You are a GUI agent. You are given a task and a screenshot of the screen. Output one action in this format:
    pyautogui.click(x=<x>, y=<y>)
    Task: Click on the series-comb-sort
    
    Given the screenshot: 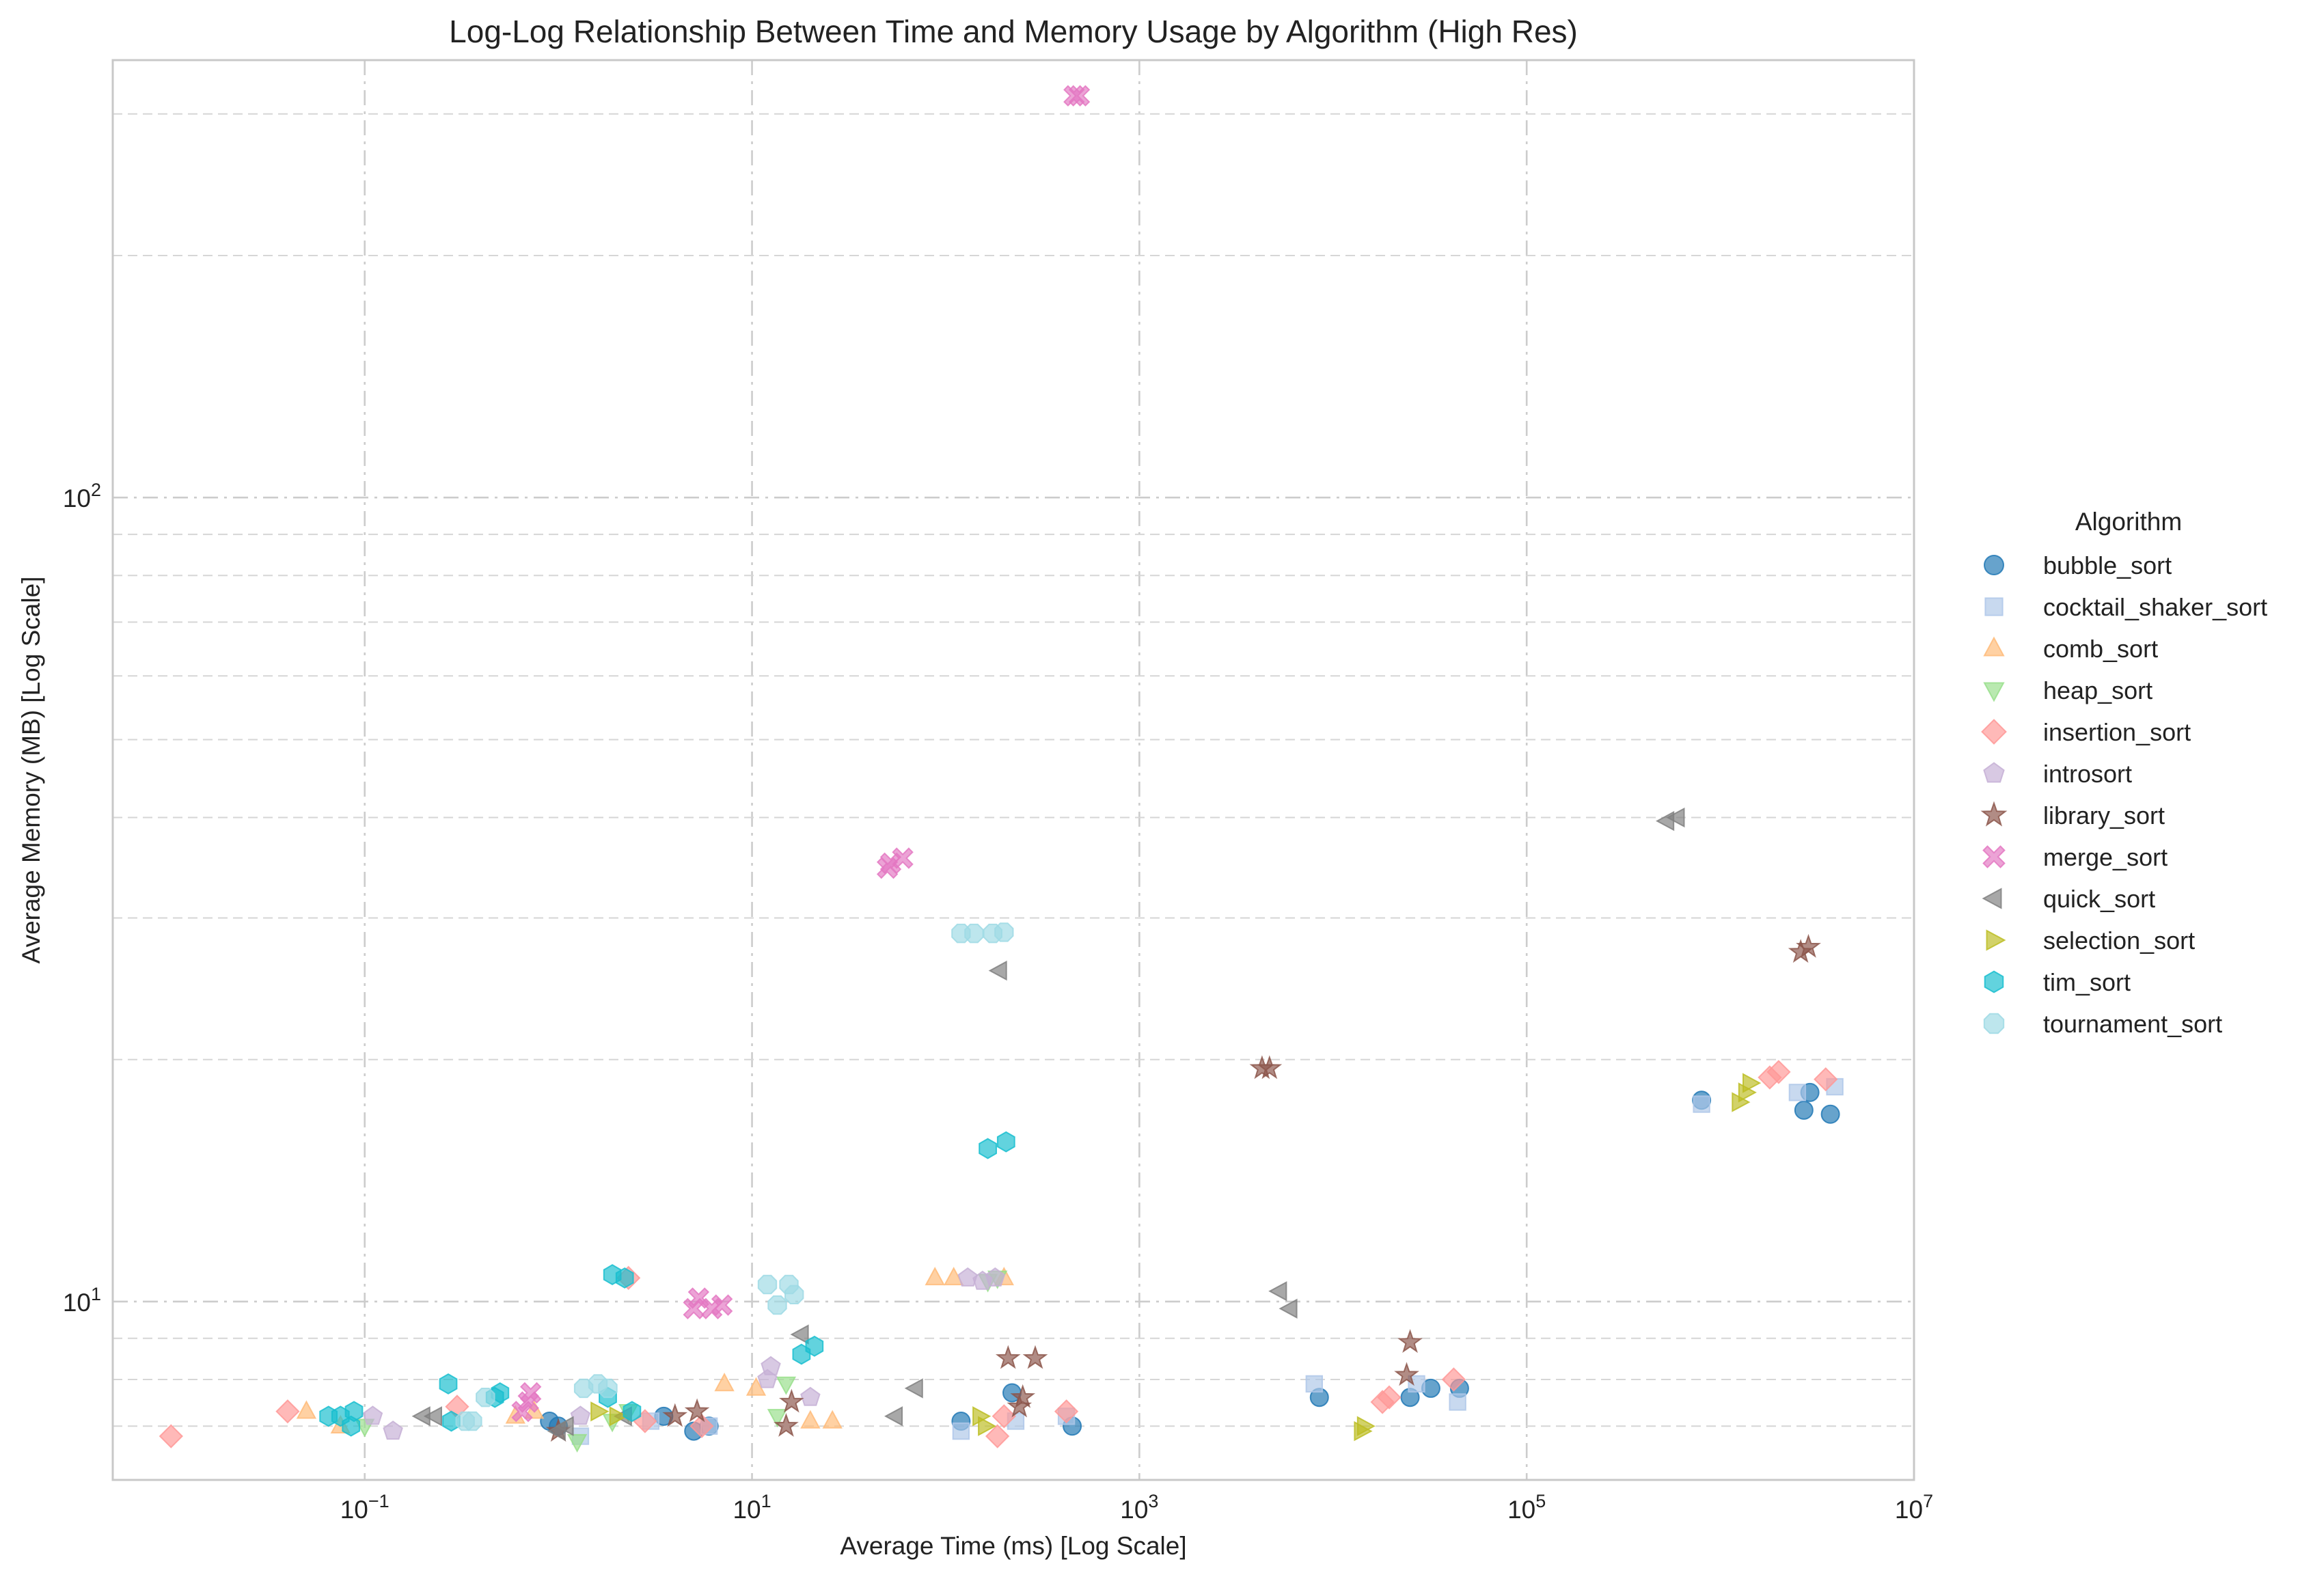 What is the action you would take?
    pyautogui.click(x=655, y=1350)
    